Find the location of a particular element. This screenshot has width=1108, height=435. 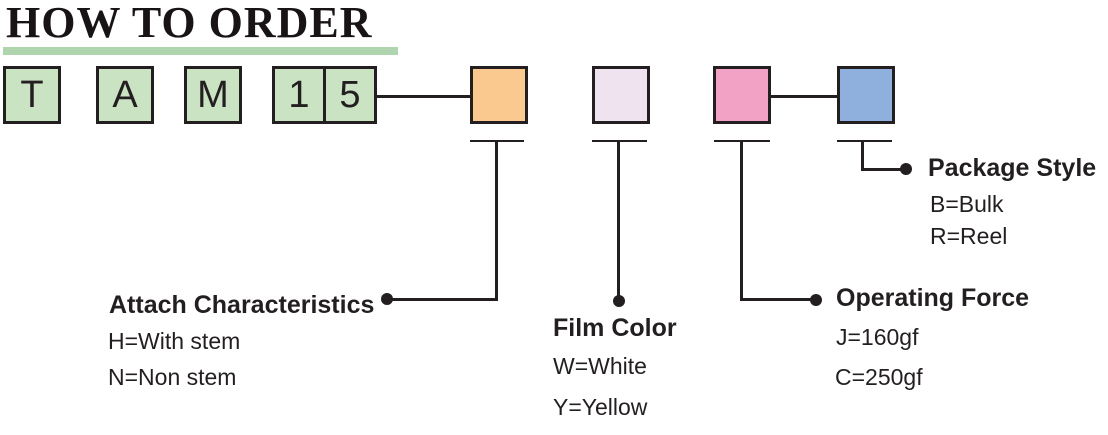

leader-vertical-film is located at coordinates (618, 218).